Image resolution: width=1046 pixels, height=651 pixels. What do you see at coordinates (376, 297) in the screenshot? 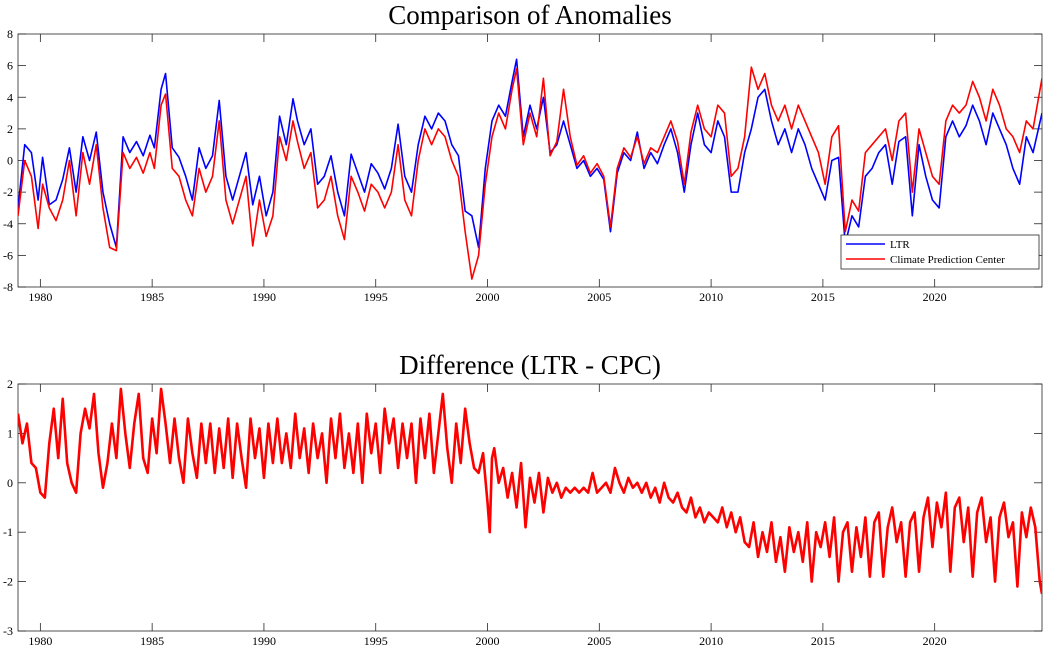
I see `top-x-tick-label: 1995` at bounding box center [376, 297].